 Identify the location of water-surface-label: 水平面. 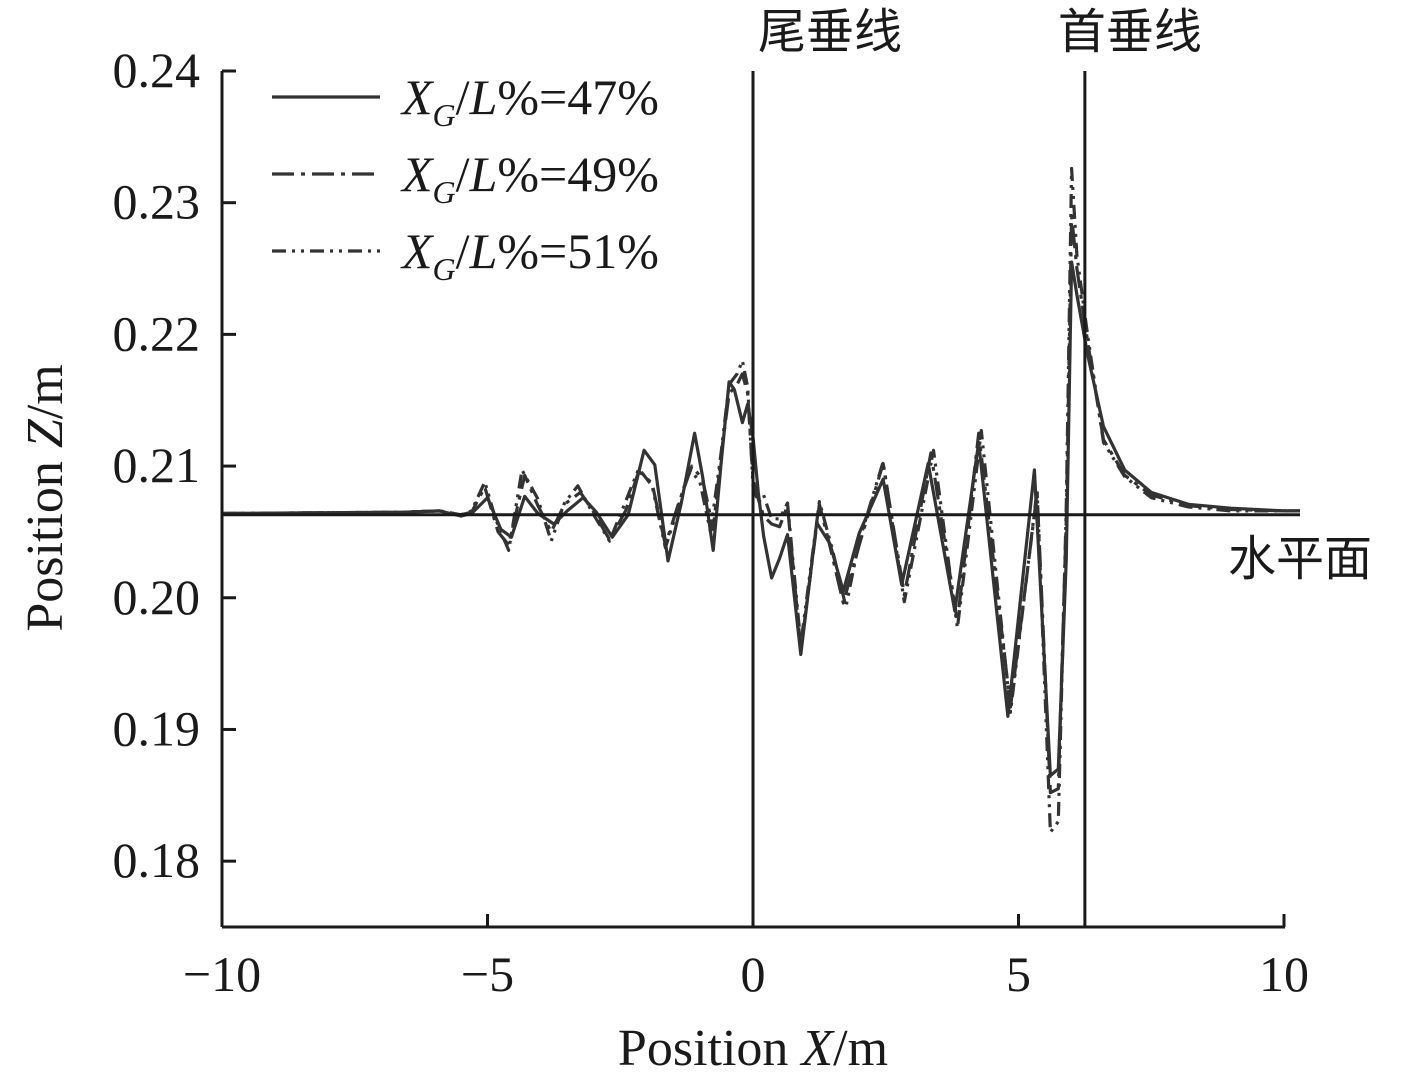
(1300, 559).